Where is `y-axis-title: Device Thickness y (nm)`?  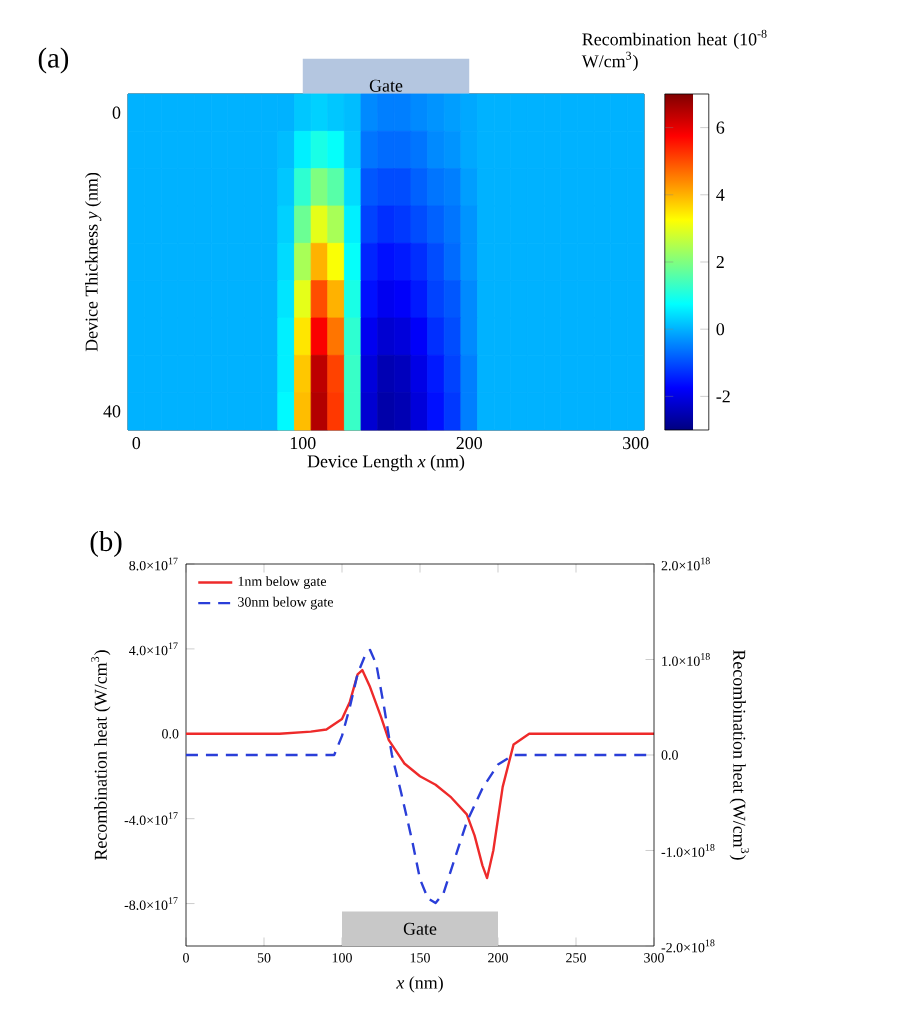
y-axis-title: Device Thickness y (nm) is located at coordinates (93, 262).